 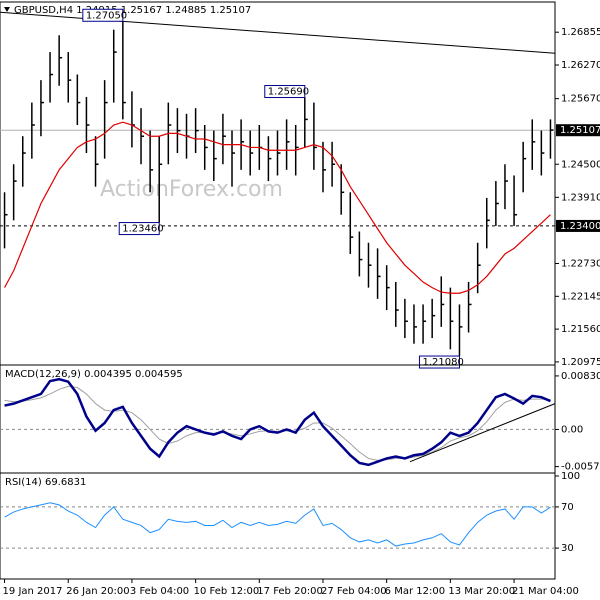 What do you see at coordinates (567, 507) in the screenshot?
I see `y-tick-label: 70` at bounding box center [567, 507].